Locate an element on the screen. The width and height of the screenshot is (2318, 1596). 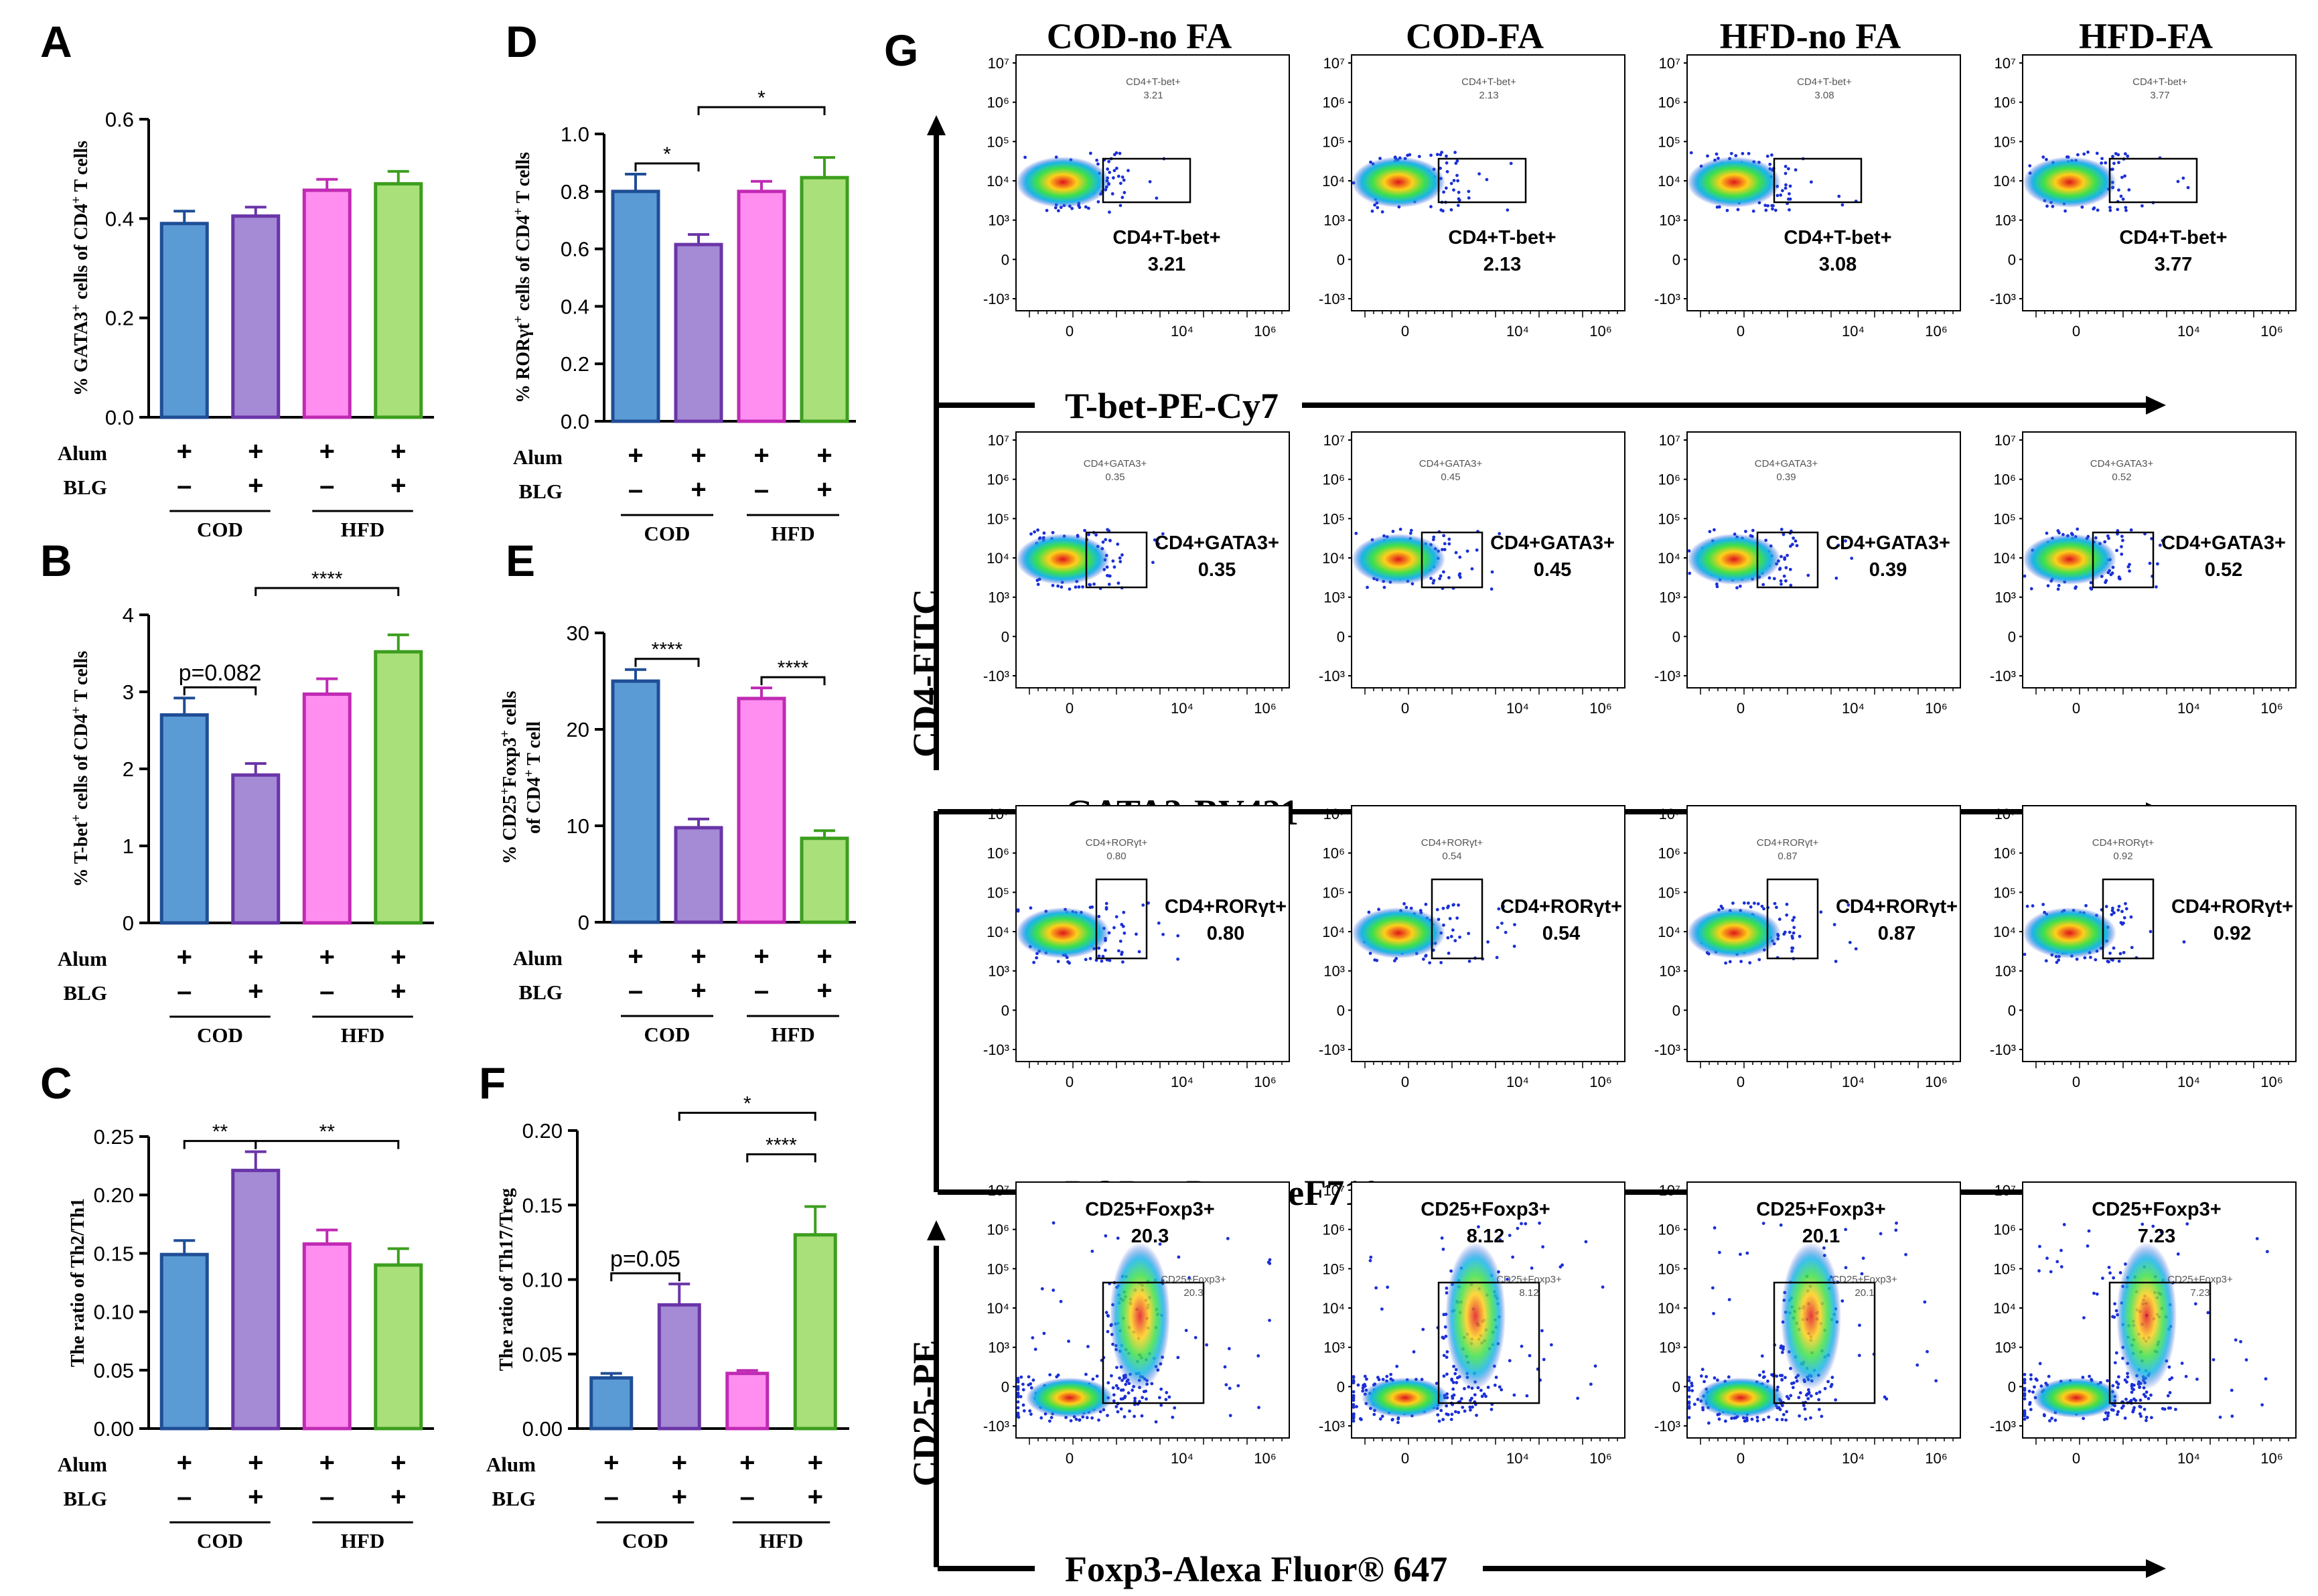
gate-label: CD4+RORγt+ is located at coordinates (2232, 907).